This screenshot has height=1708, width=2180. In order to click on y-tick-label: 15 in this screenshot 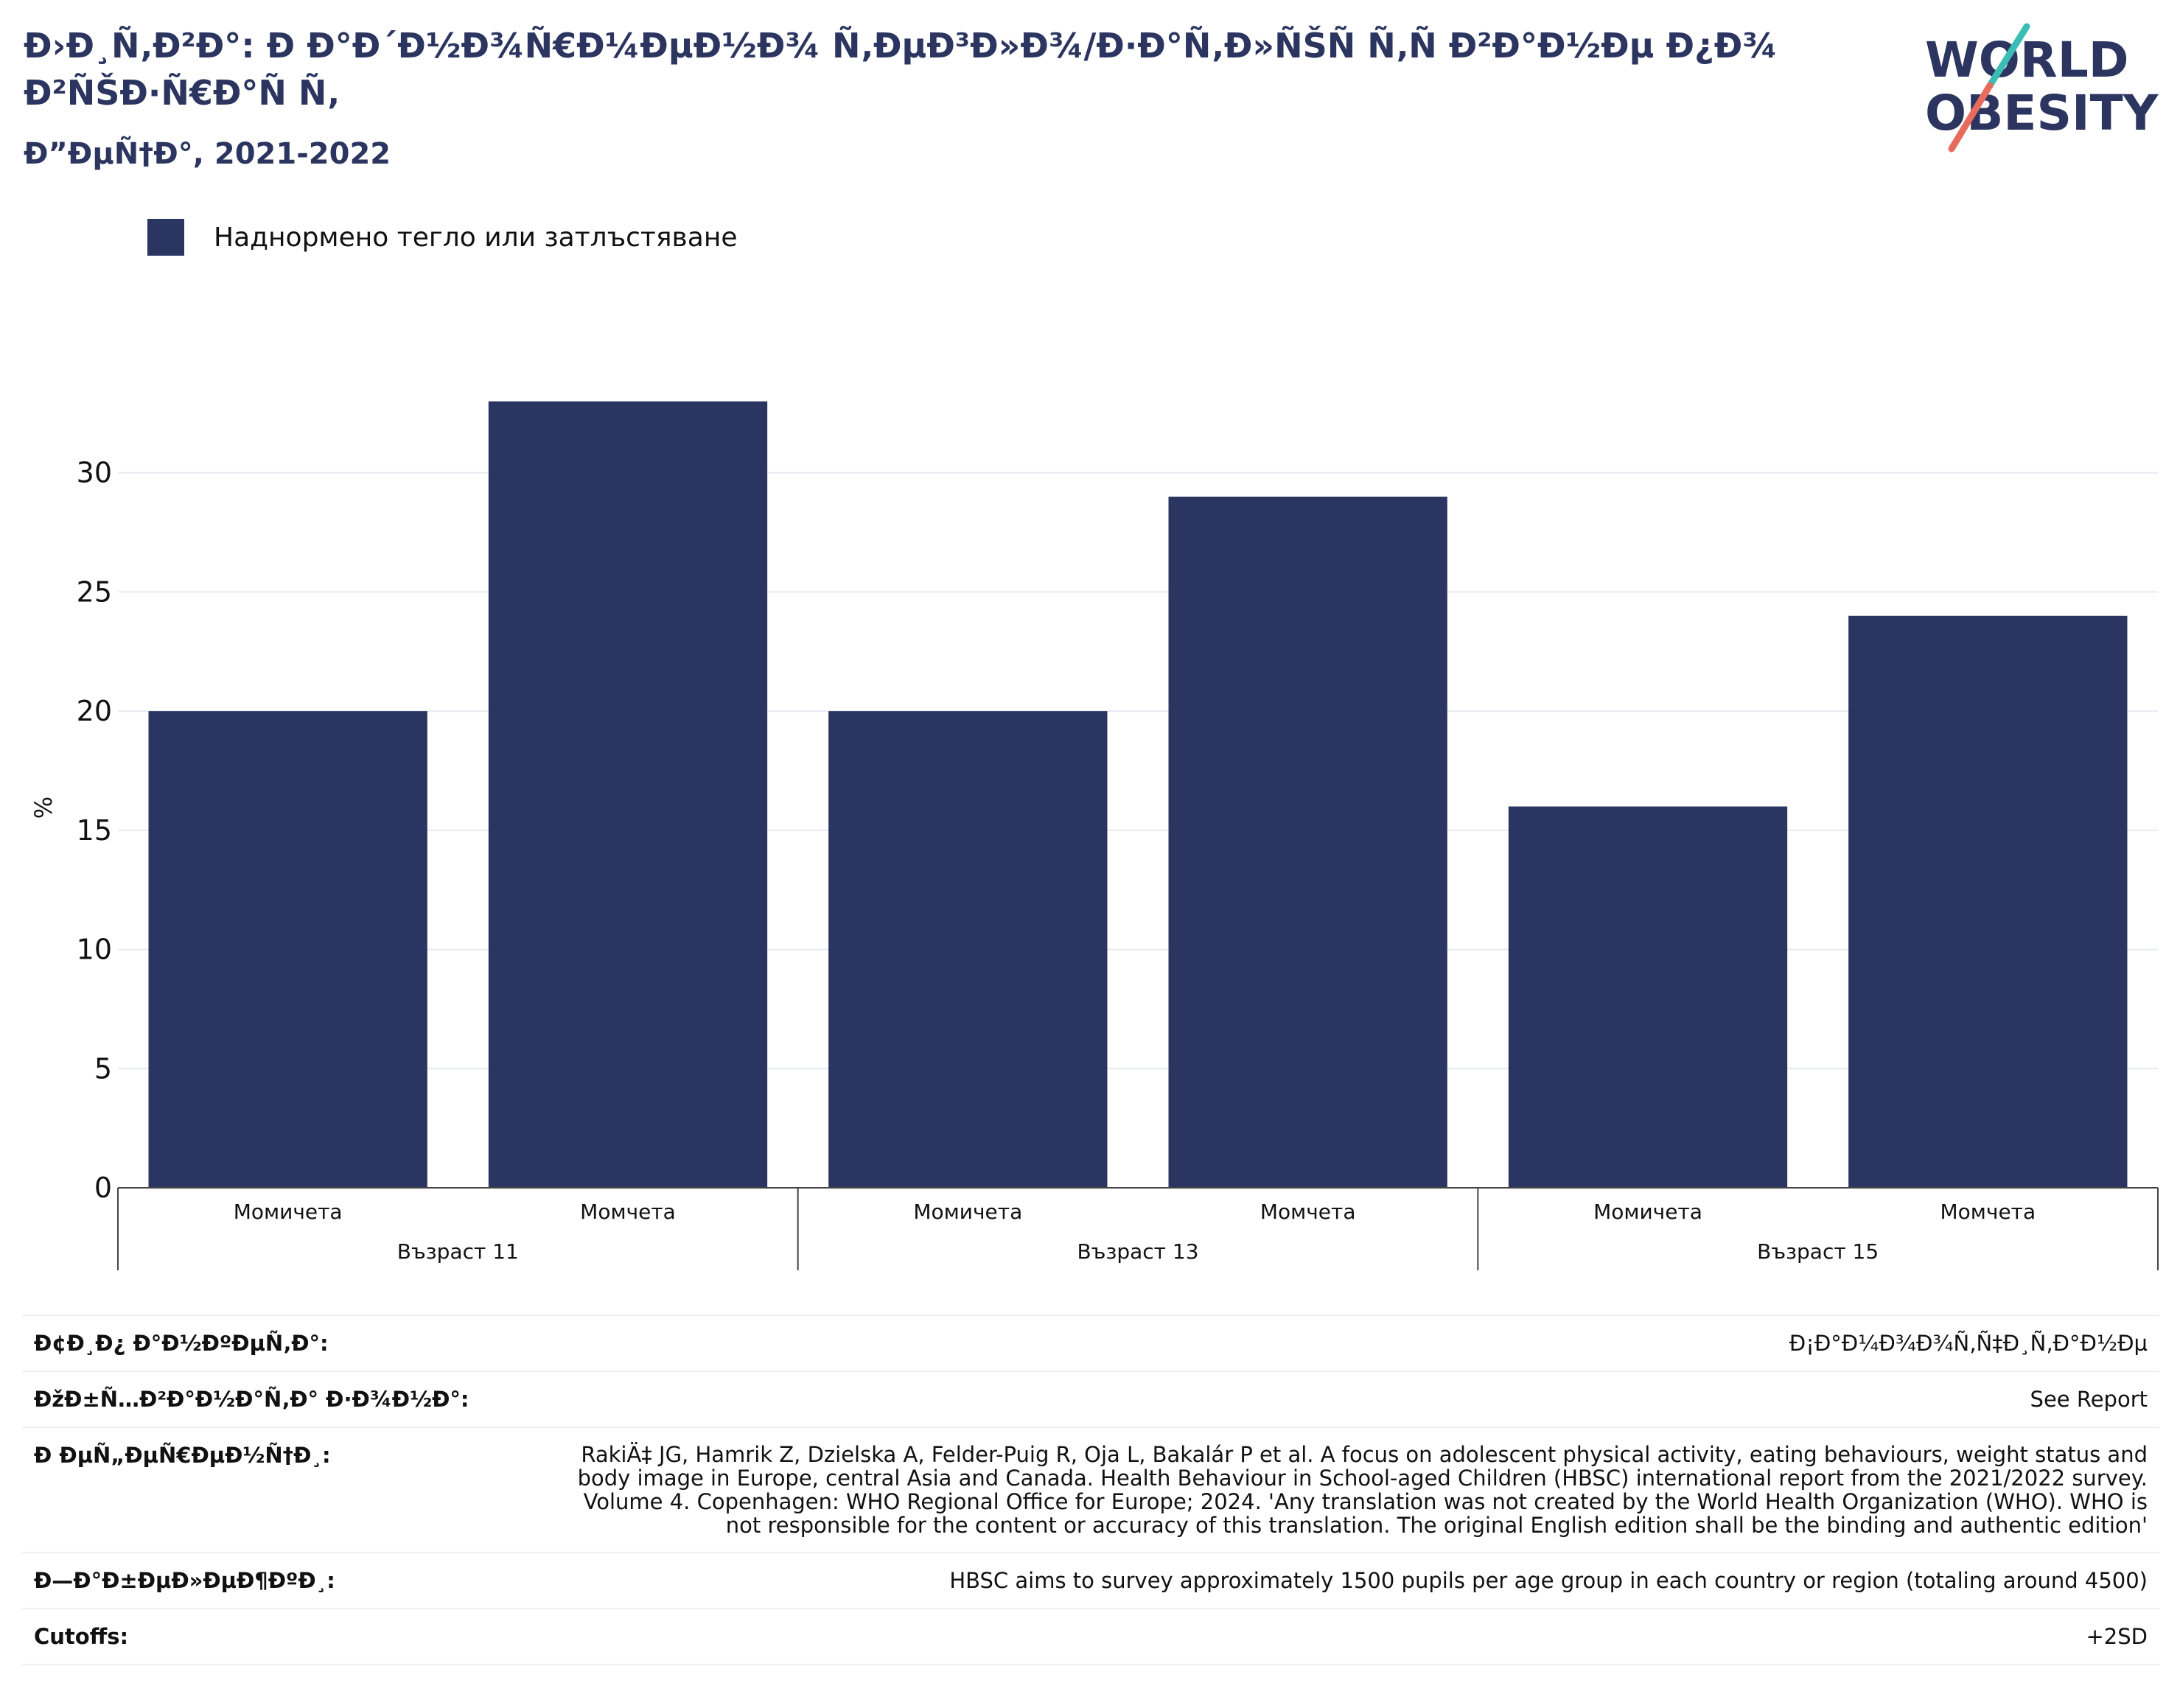, I will do `click(95, 830)`.